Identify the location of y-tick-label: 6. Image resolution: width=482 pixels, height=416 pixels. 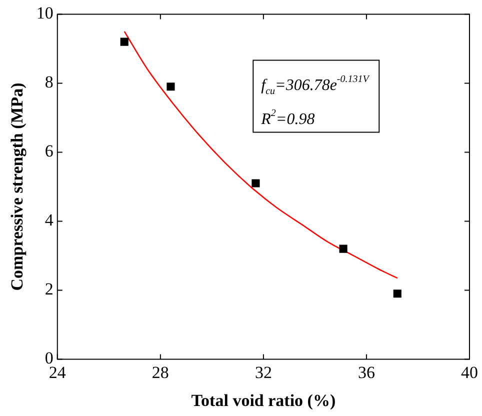
(49, 151).